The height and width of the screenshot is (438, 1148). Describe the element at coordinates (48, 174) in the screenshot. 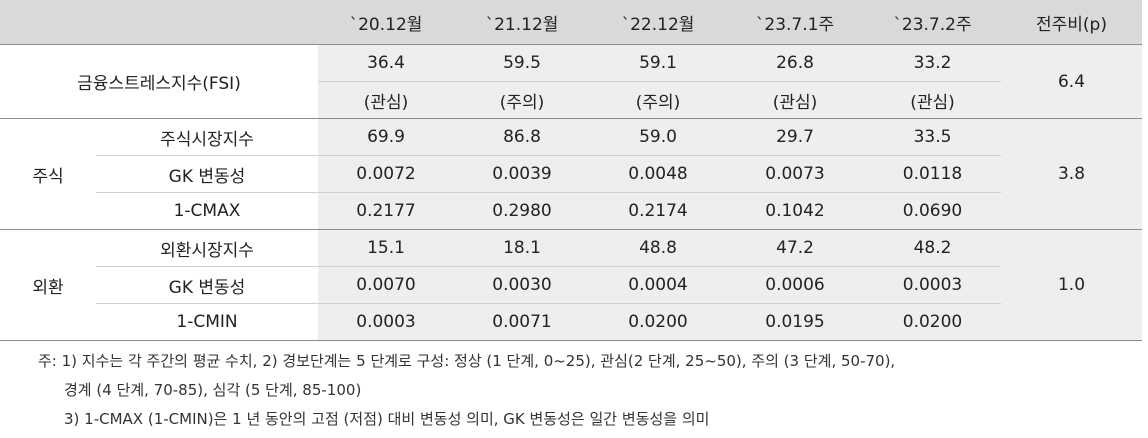

I see `stock-category: 주식` at that location.